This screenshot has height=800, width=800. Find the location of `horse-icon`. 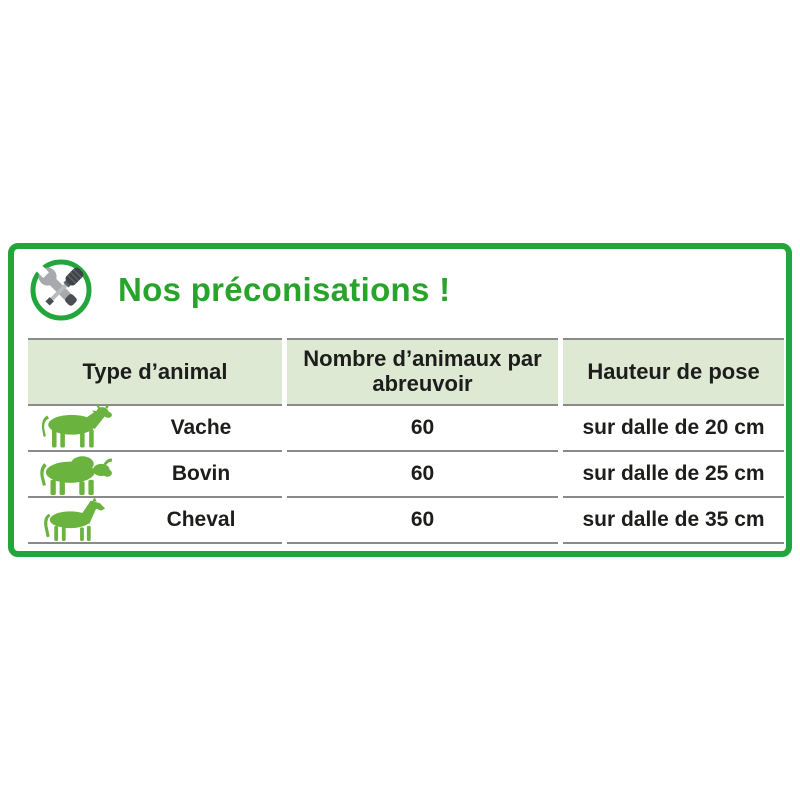

horse-icon is located at coordinates (75, 518).